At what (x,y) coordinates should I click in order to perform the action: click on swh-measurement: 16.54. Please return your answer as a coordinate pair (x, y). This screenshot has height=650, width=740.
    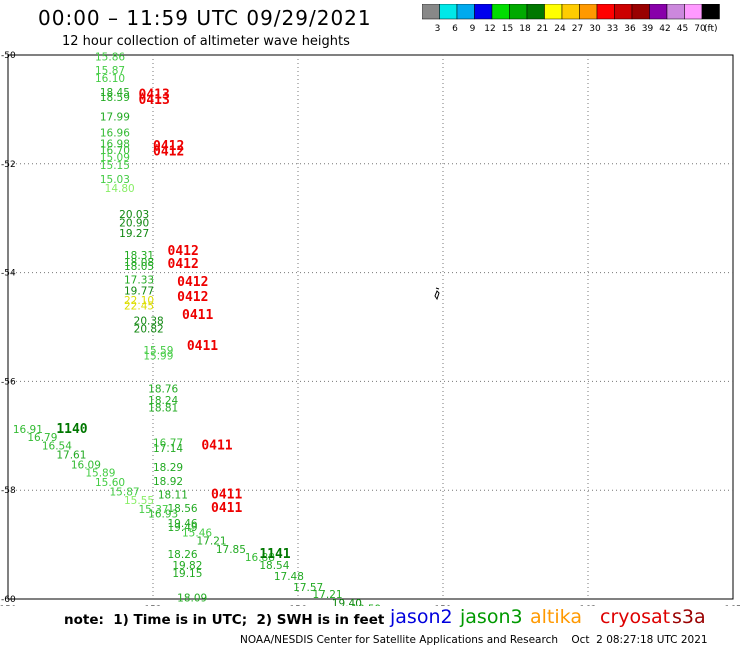
    Looking at the image, I should click on (57, 446).